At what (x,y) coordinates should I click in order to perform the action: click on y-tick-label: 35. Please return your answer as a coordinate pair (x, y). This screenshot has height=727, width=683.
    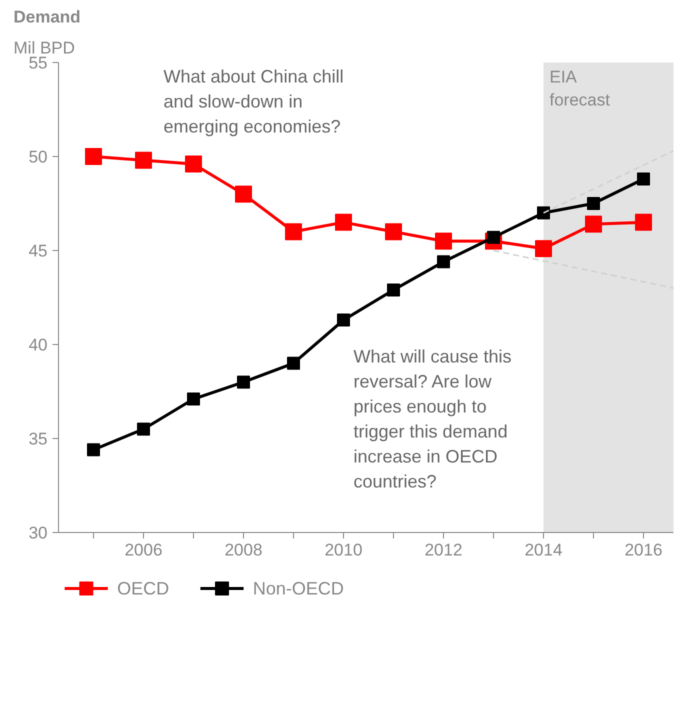
    Looking at the image, I should click on (38, 439).